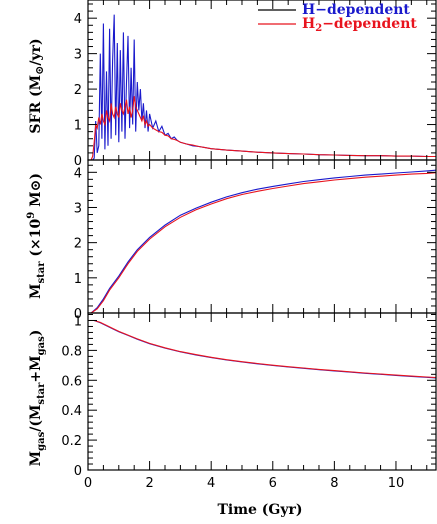  Describe the element at coordinates (273, 483) in the screenshot. I see `xtick-label: 6` at that location.